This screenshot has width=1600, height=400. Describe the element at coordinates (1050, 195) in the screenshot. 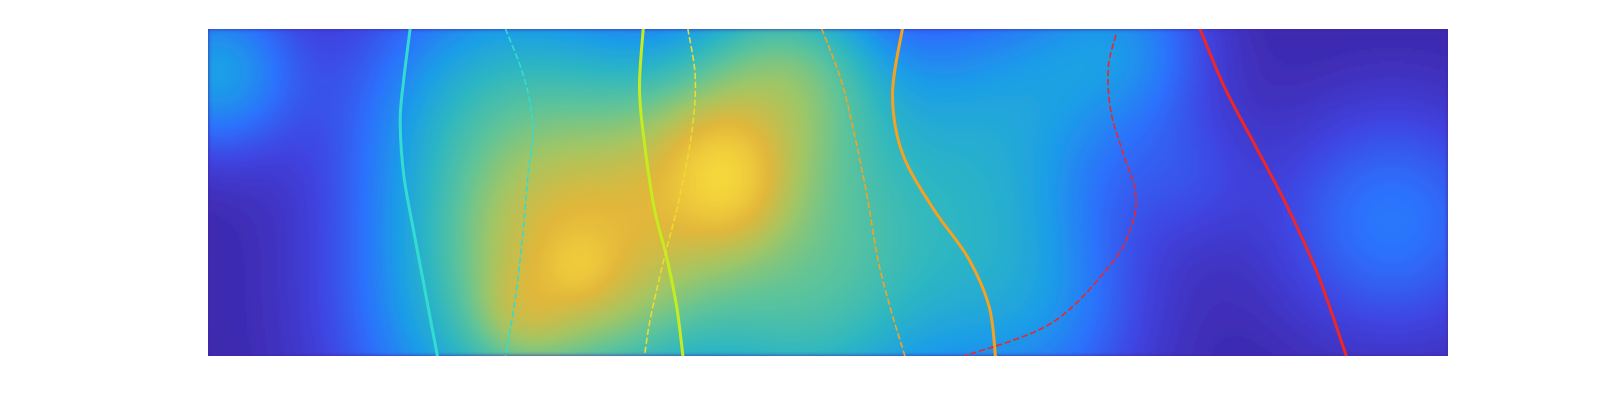

I see `series-line-7-dashed` at that location.